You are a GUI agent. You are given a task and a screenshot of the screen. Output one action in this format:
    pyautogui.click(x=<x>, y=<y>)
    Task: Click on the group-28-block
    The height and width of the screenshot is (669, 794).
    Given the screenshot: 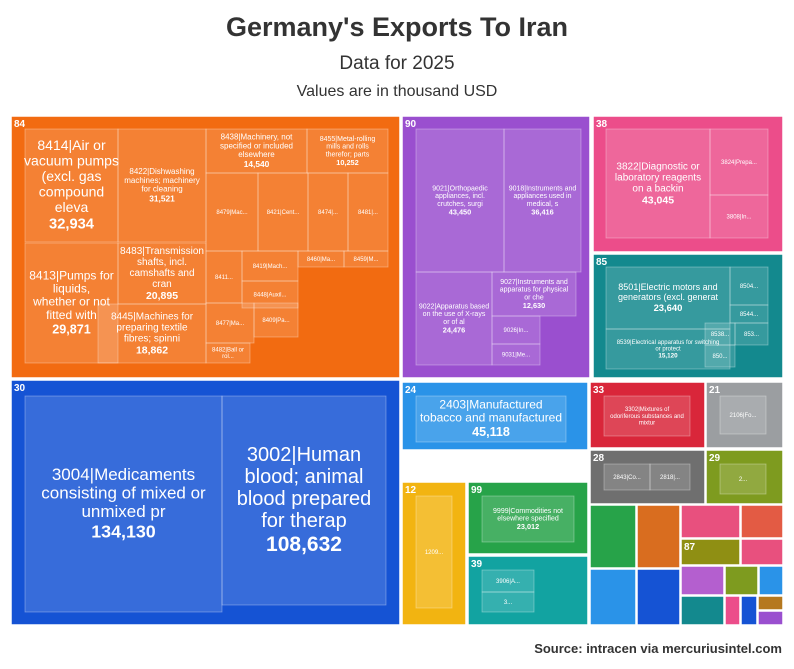 What is the action you would take?
    pyautogui.click(x=647, y=477)
    